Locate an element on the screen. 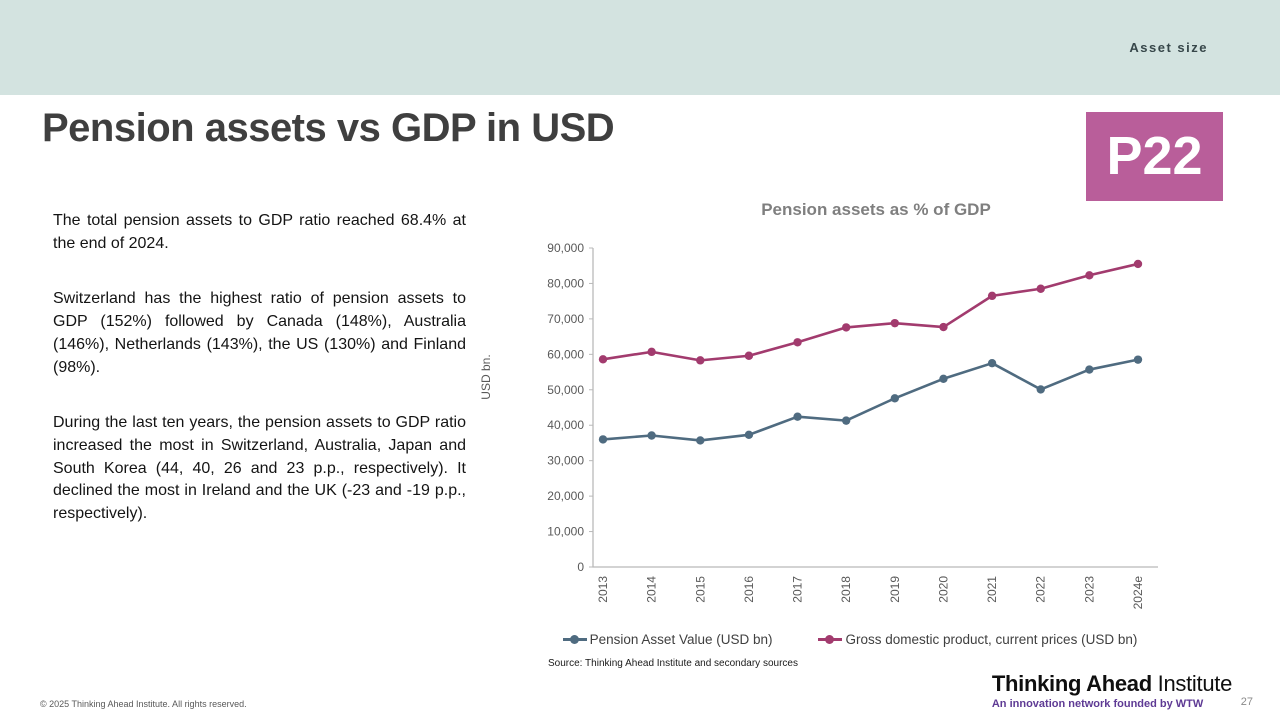 Image resolution: width=1280 pixels, height=720 pixels. svg-text: 80,000 is located at coordinates (565, 283).